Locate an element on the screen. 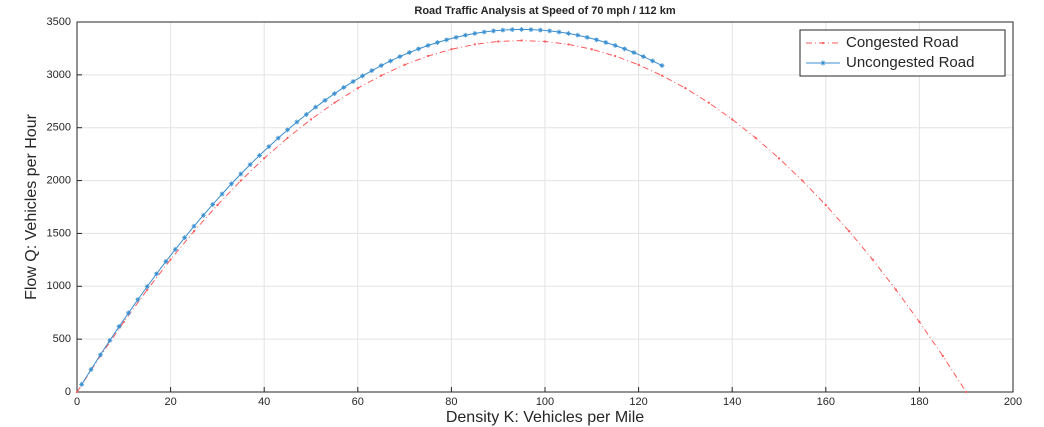  y-tick-label: 2000 is located at coordinates (59, 180).